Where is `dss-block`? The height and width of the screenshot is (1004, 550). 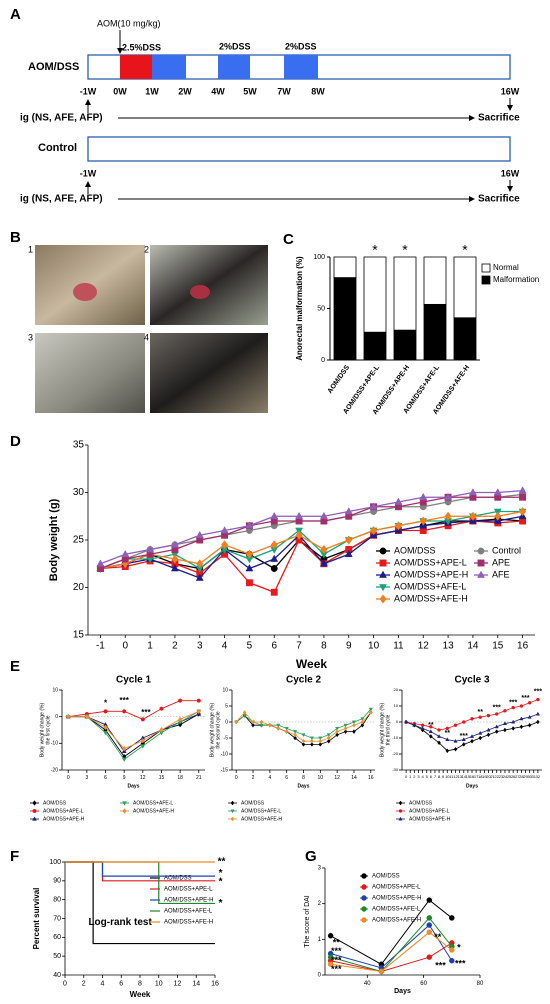
dss-block is located at coordinates (301, 67).